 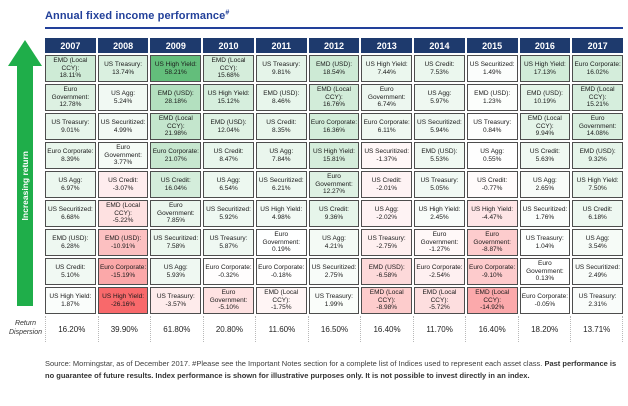 I want to click on return-cell: EMD (Local CCY): 21.98%, so click(x=176, y=126).